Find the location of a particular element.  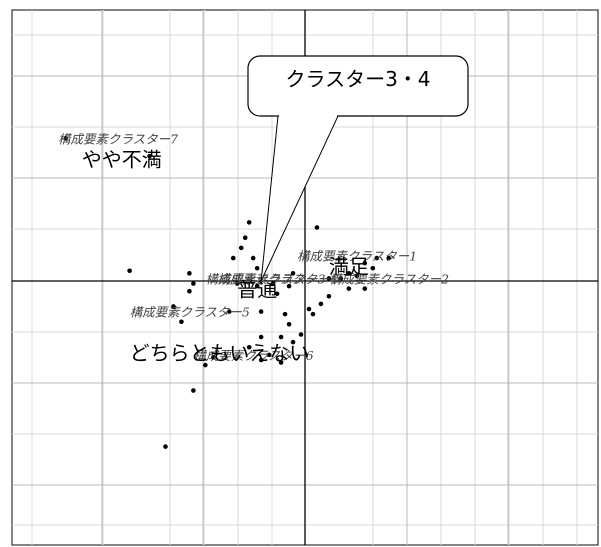

callout-box is located at coordinates (358, 86).